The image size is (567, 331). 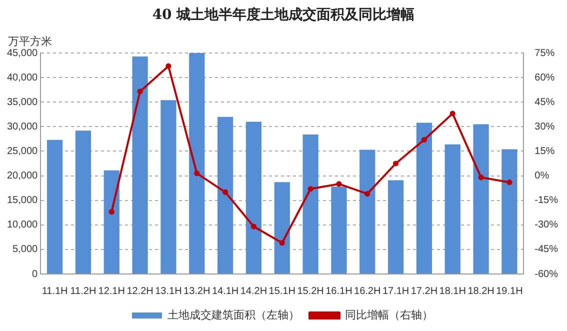 I want to click on y2-tick-label: 75%, so click(x=544, y=53).